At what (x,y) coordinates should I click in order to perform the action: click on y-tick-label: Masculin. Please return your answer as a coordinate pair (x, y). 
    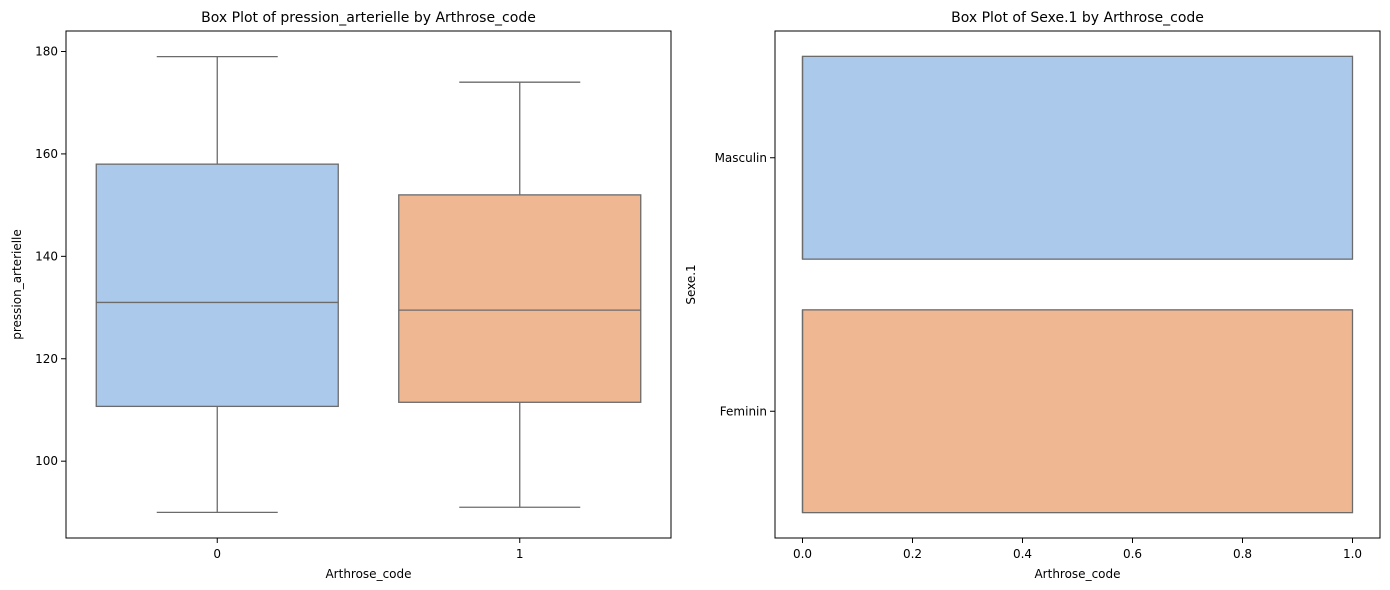
    Looking at the image, I should click on (741, 158).